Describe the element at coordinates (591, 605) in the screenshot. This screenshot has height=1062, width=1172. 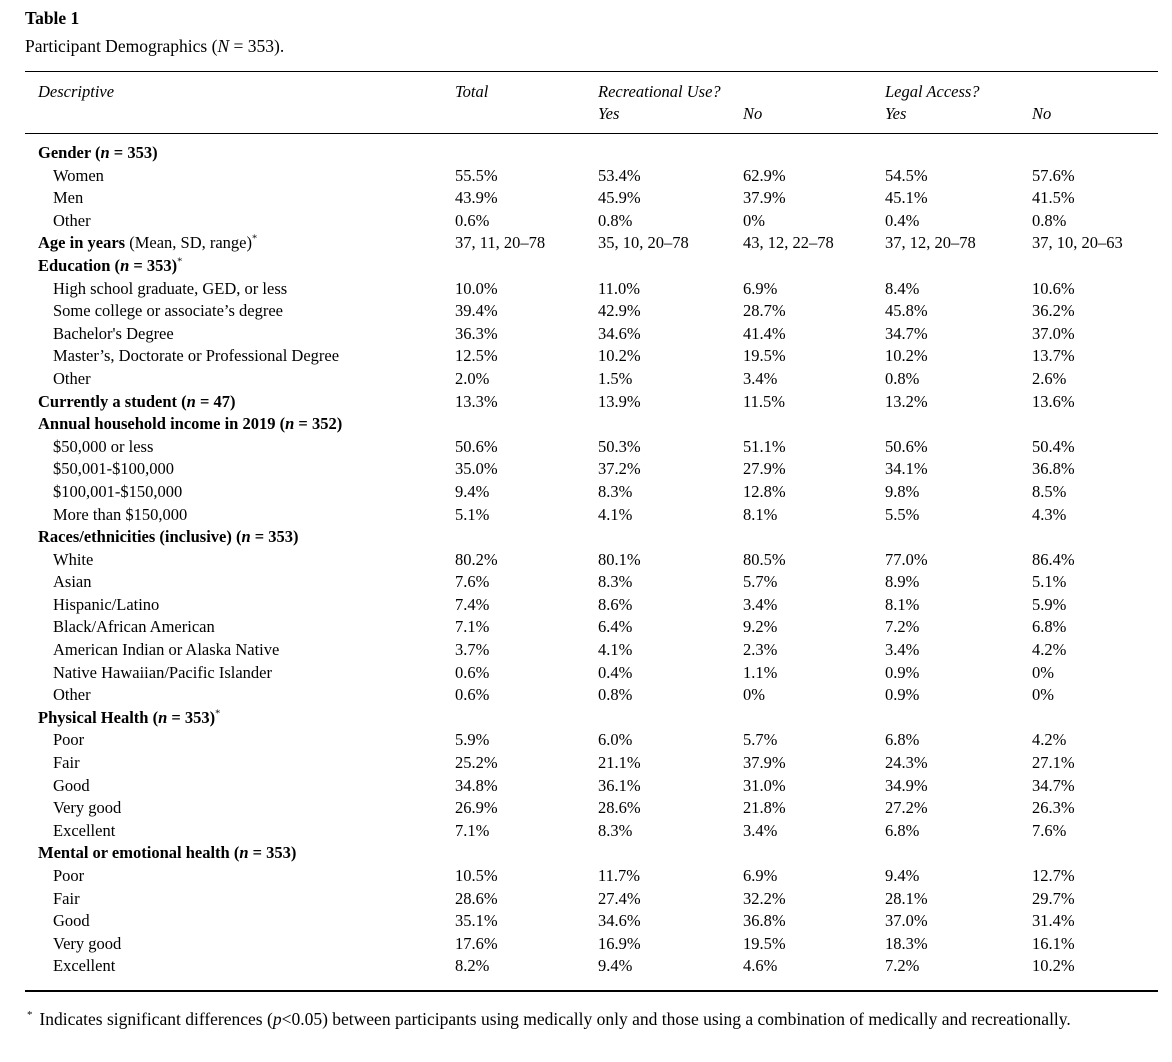
I see `table-row: Hispanic/Latino 7.4% 8.6% 3.4% 8.1% 5.9%` at that location.